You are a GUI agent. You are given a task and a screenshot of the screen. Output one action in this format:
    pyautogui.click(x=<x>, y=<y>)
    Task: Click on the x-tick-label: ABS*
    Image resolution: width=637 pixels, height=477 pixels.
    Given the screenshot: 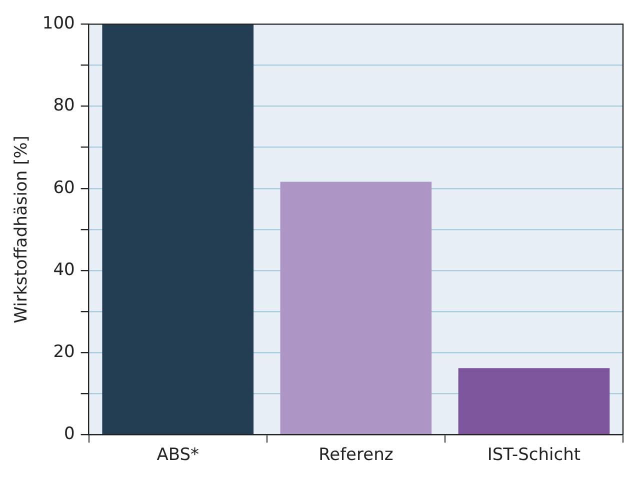 What is the action you would take?
    pyautogui.click(x=178, y=455)
    